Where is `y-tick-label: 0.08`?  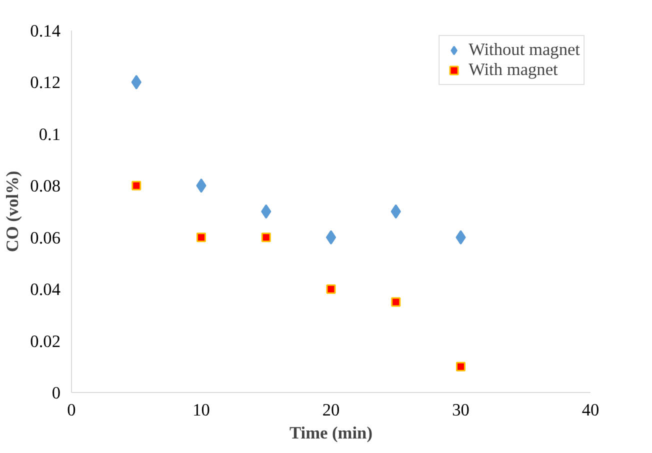 y-tick-label: 0.08 is located at coordinates (45, 186).